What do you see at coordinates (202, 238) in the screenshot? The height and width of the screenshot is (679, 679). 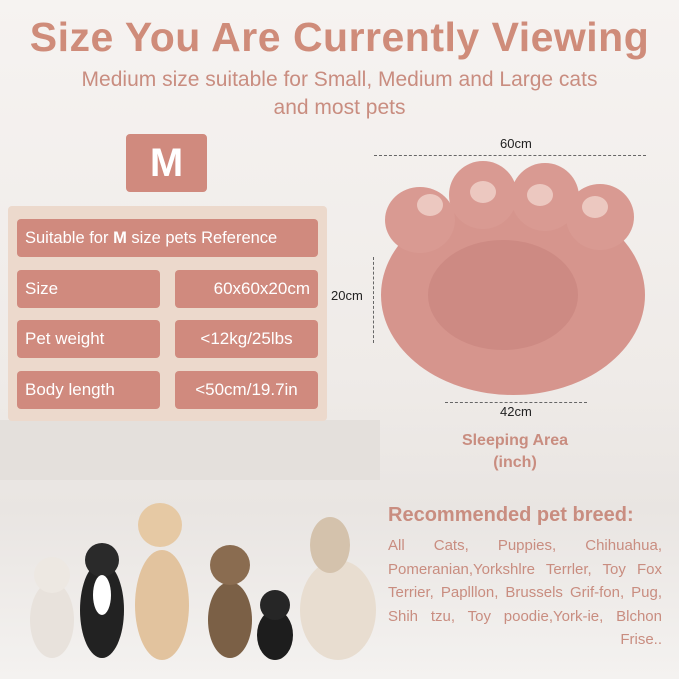 I see `heading-text: size pets Reference` at bounding box center [202, 238].